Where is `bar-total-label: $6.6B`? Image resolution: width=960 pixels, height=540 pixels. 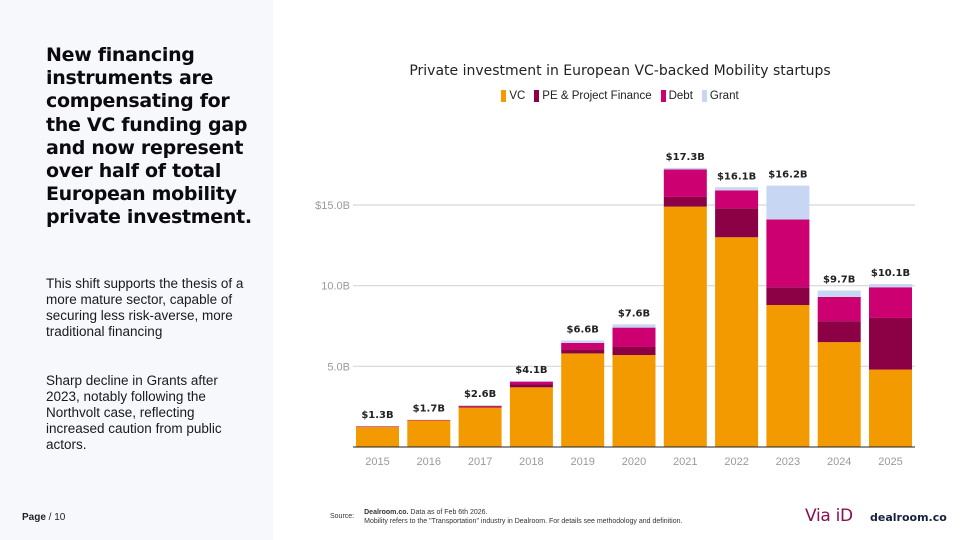 bar-total-label: $6.6B is located at coordinates (583, 330).